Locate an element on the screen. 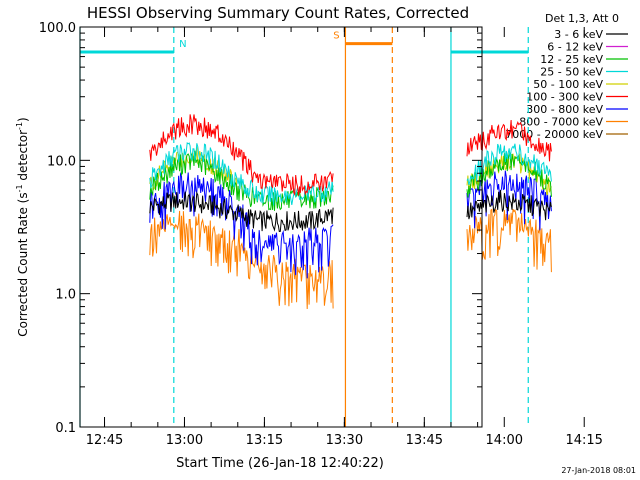 The height and width of the screenshot is (480, 640). y-label-sup1: -1 is located at coordinates (19, 188).